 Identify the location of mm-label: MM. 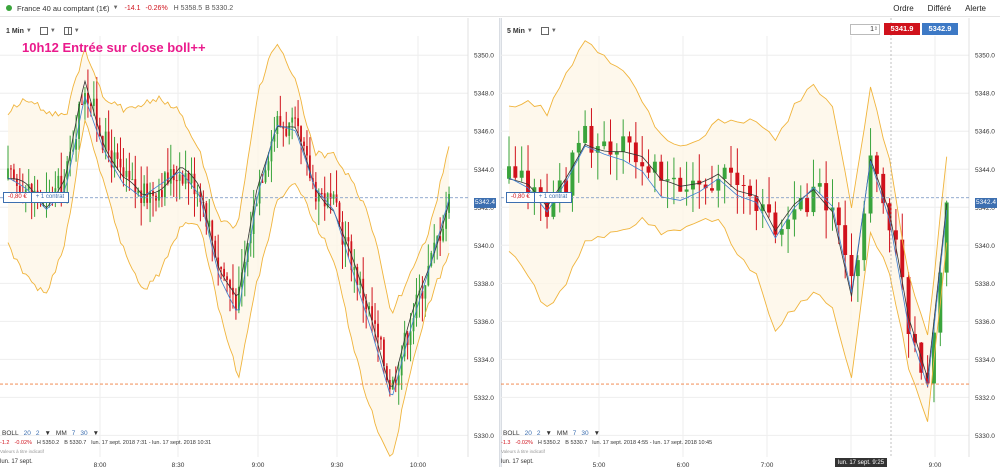
(61, 433).